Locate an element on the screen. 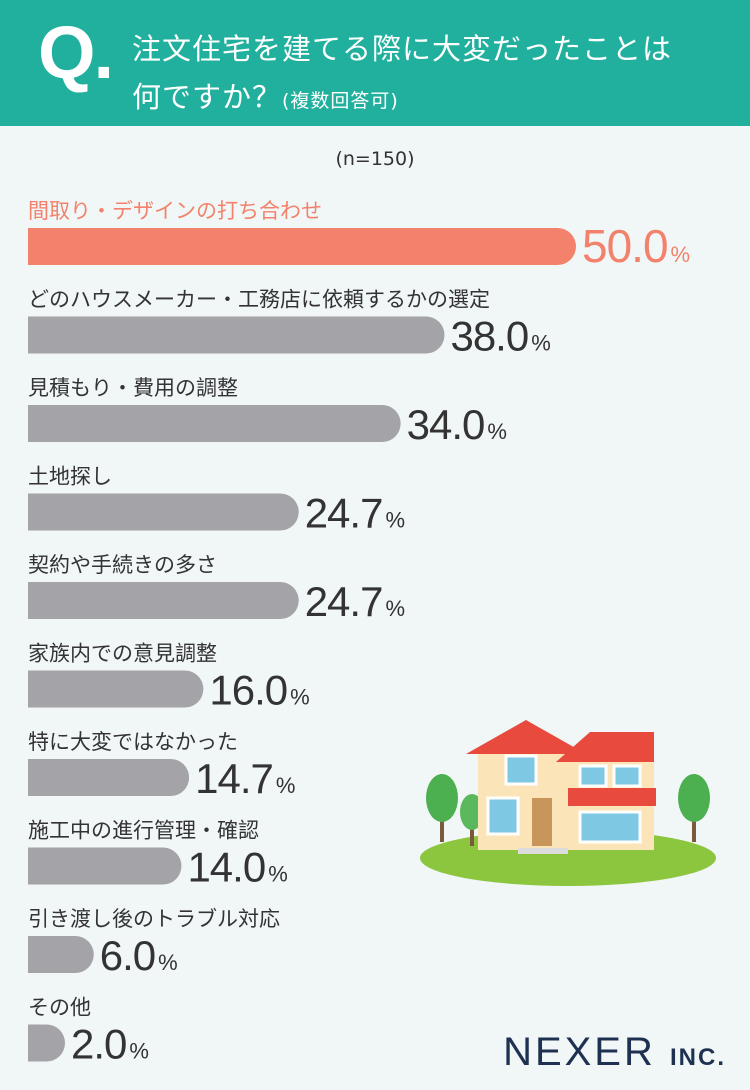  nexer-logo: NEXER INC. is located at coordinates (614, 1052).